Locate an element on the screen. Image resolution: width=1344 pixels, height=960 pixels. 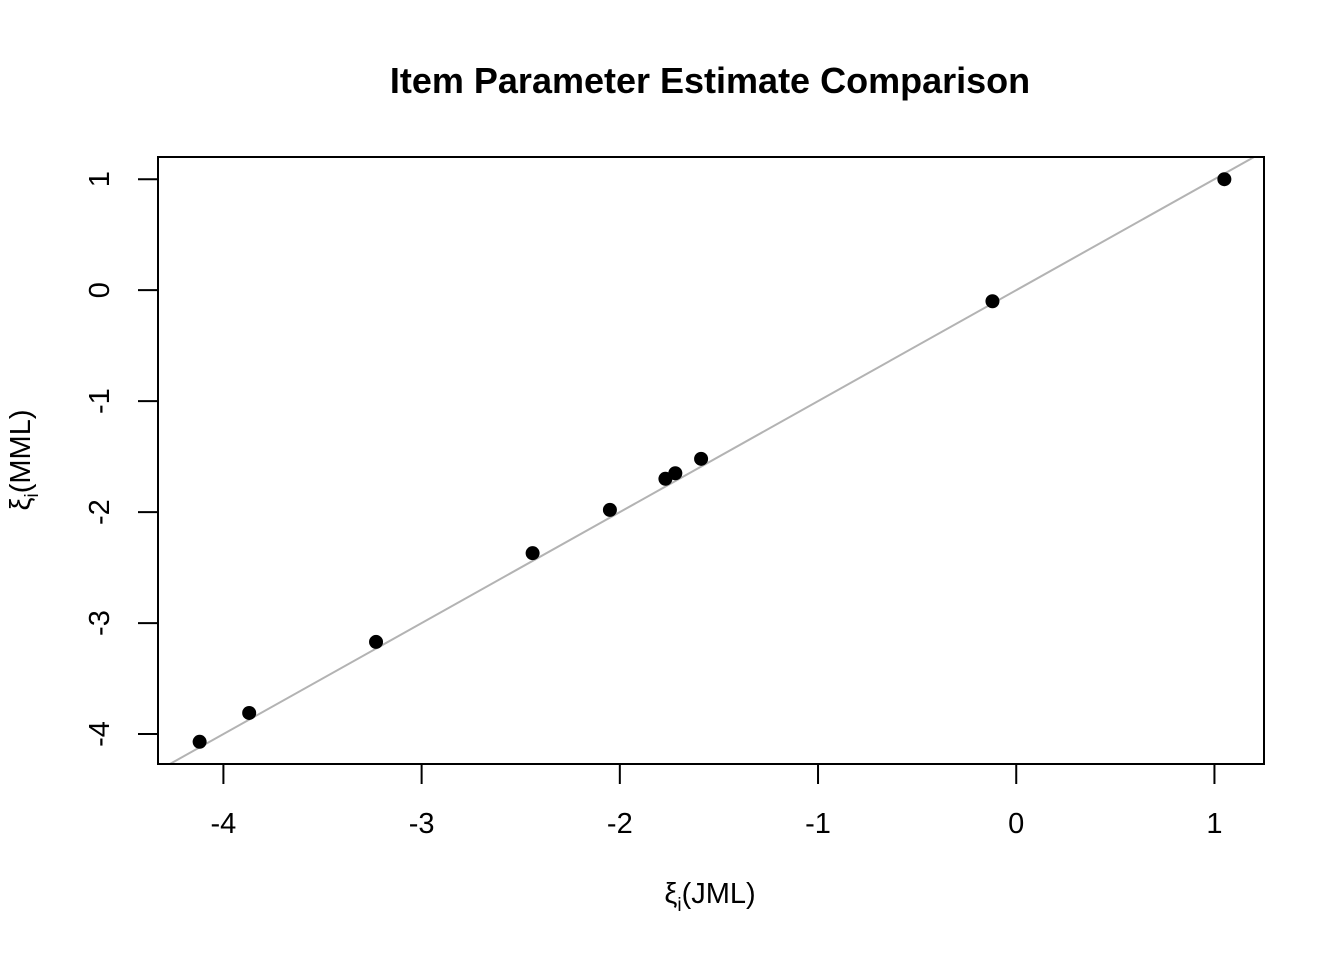
y-axis-label: ξi(MML) is located at coordinates (24, 460).